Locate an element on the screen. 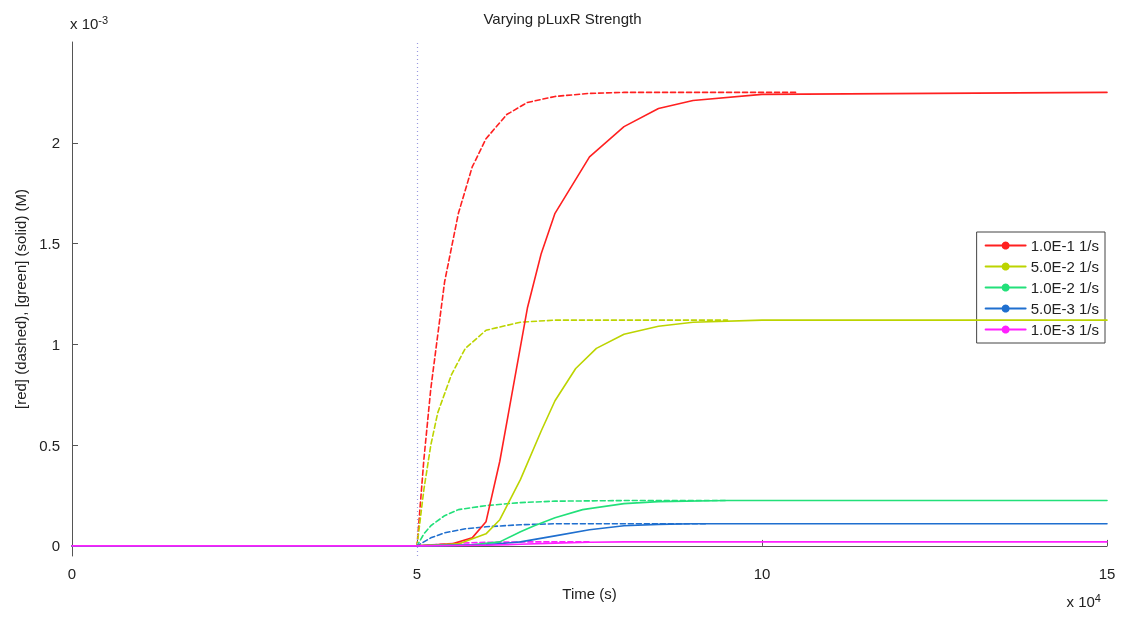 The height and width of the screenshot is (622, 1125). legend-label: 5.0E-2 1/s is located at coordinates (1064, 266).